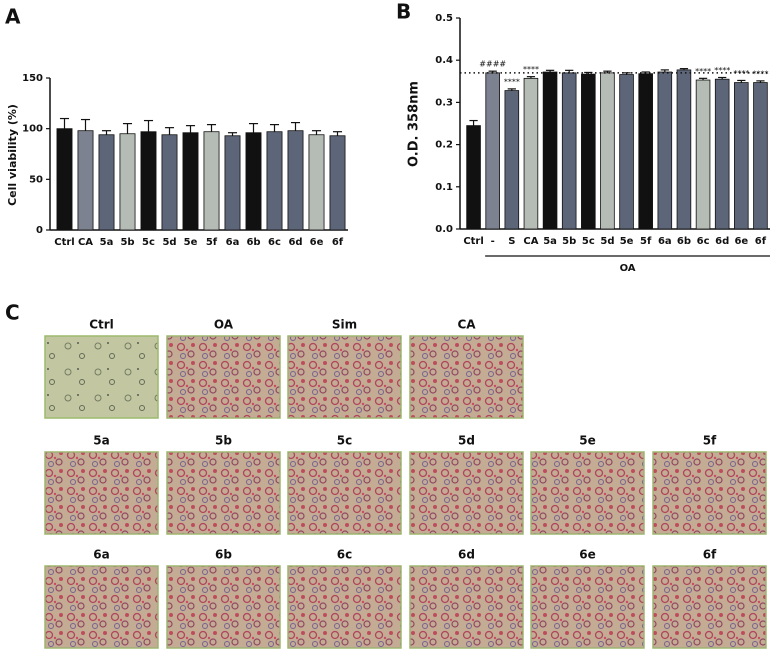 The height and width of the screenshot is (649, 774). What do you see at coordinates (85, 242) in the screenshot?
I see `x-tick-label: CA` at bounding box center [85, 242].